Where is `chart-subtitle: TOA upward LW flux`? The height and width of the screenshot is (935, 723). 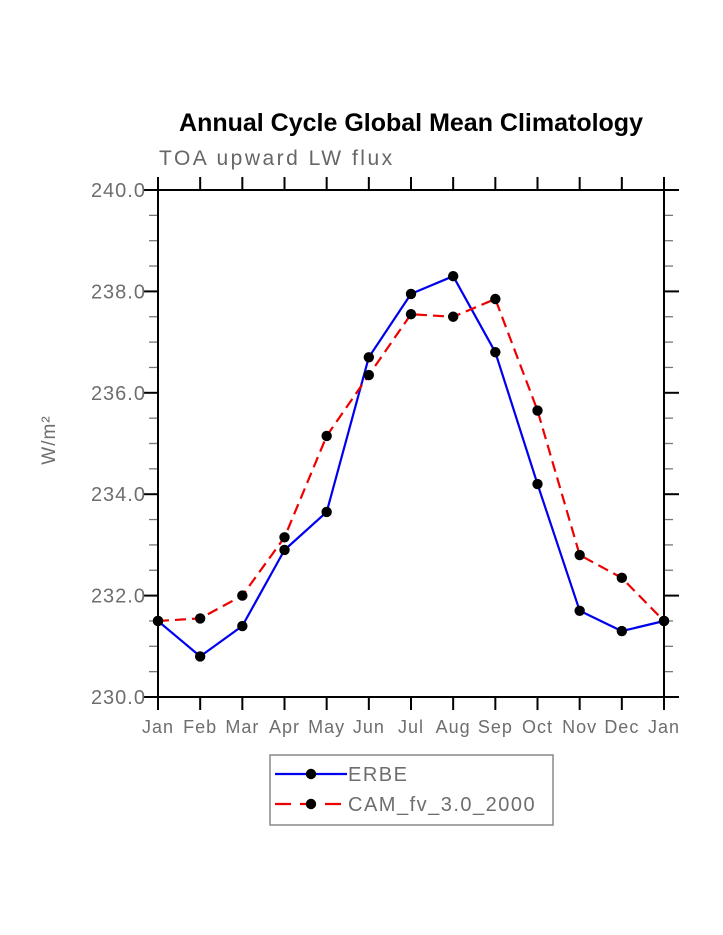 chart-subtitle: TOA upward LW flux is located at coordinates (277, 158).